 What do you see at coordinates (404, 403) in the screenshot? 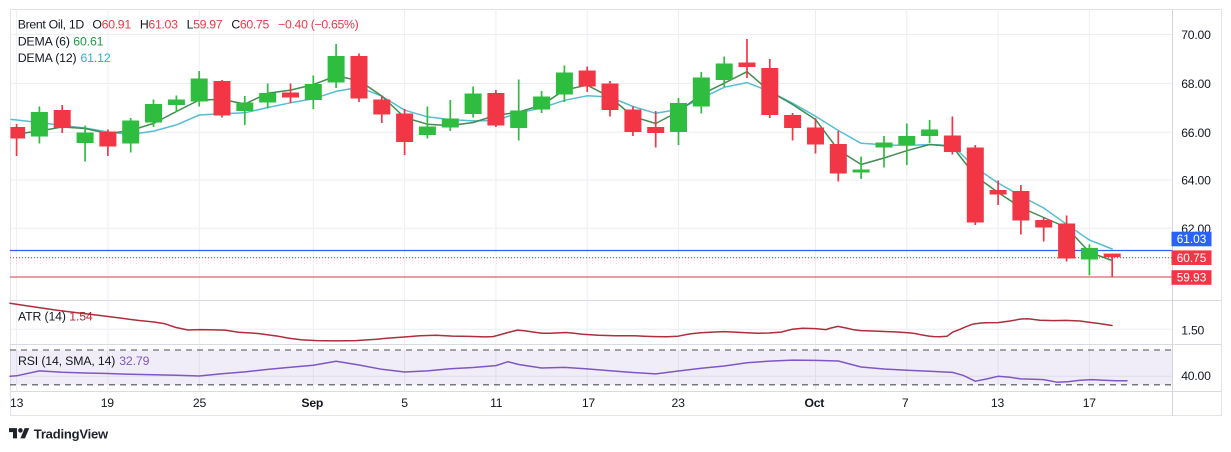
I see `svg-text: 5` at bounding box center [404, 403].